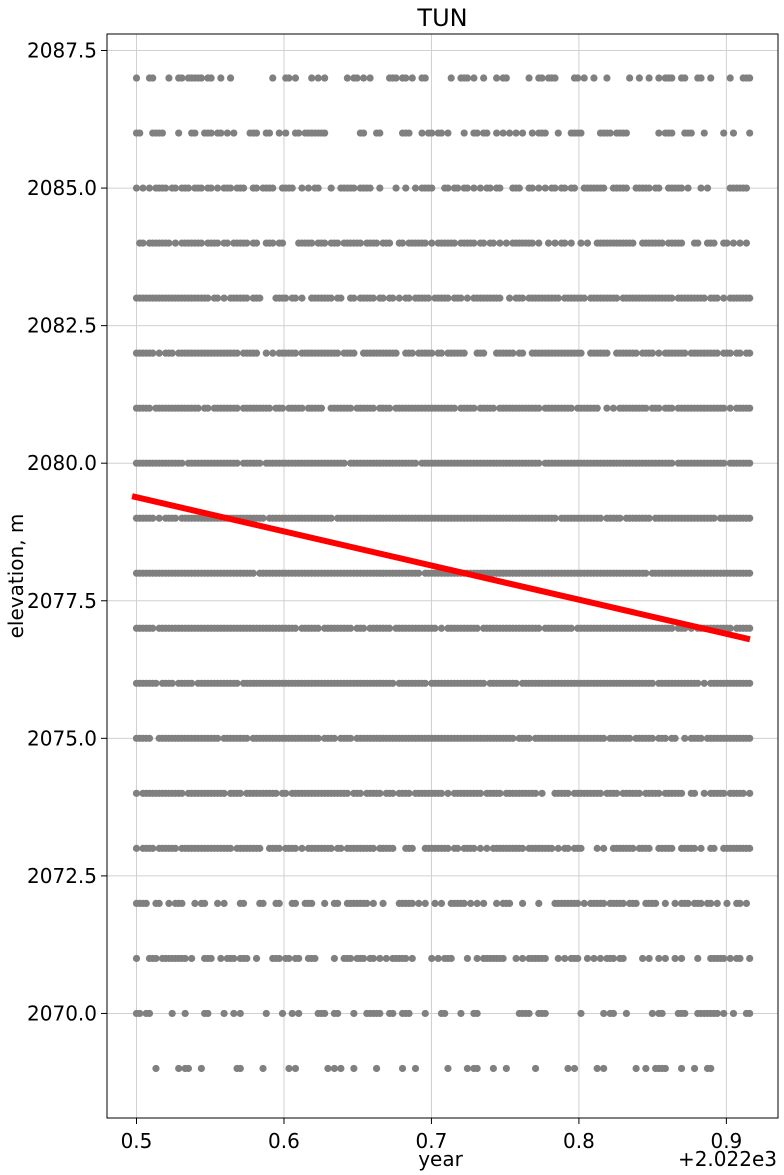 The image size is (784, 1175). Describe the element at coordinates (727, 1159) in the screenshot. I see `x-axis-offset-label: +2.022e3` at that location.